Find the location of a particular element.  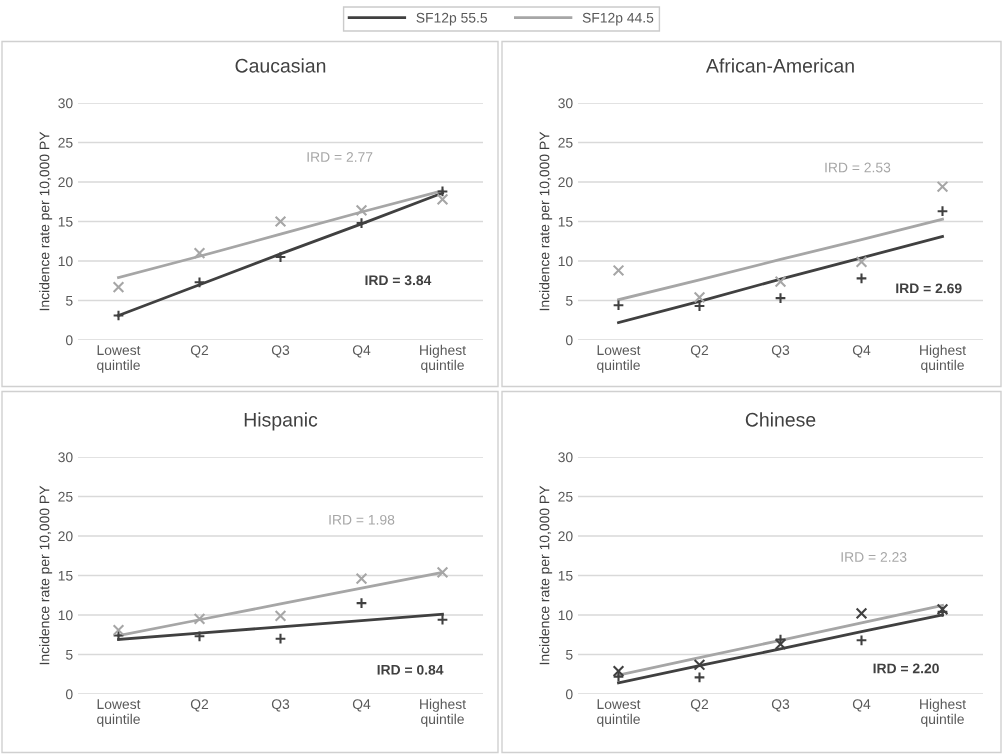

annotation: IRD = 2.69 is located at coordinates (929, 288).